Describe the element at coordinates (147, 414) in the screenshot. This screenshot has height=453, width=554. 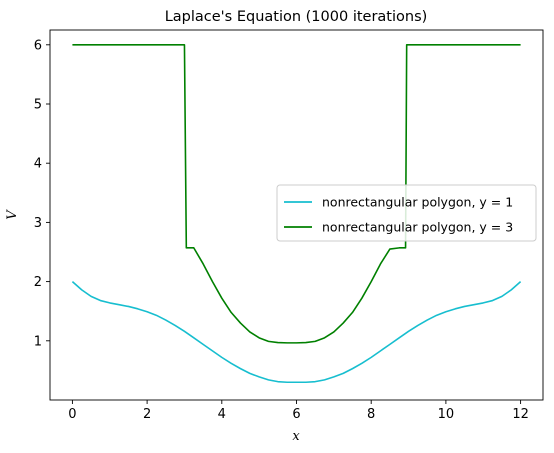
I see `x-tick-label: 2` at that location.